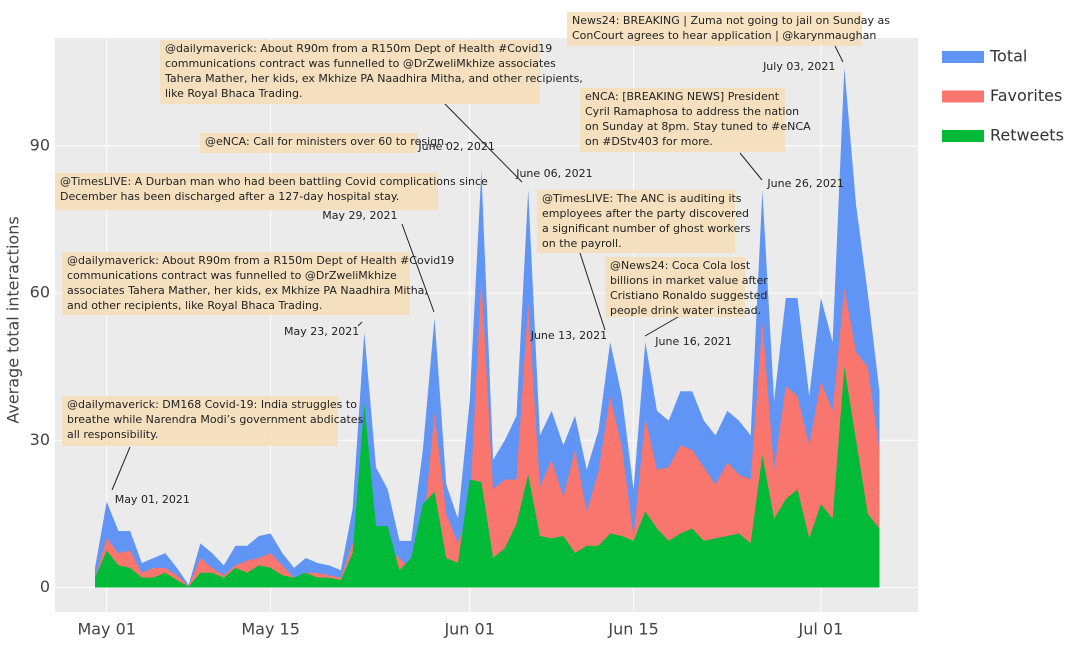  What do you see at coordinates (649, 141) in the screenshot?
I see `annotation-text: on #DStv403 for more.` at bounding box center [649, 141].